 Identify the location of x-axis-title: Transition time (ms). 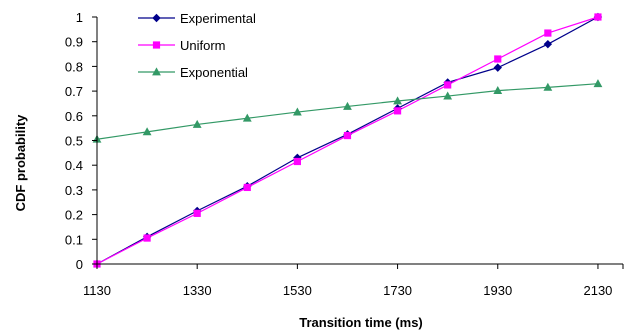
(361, 322).